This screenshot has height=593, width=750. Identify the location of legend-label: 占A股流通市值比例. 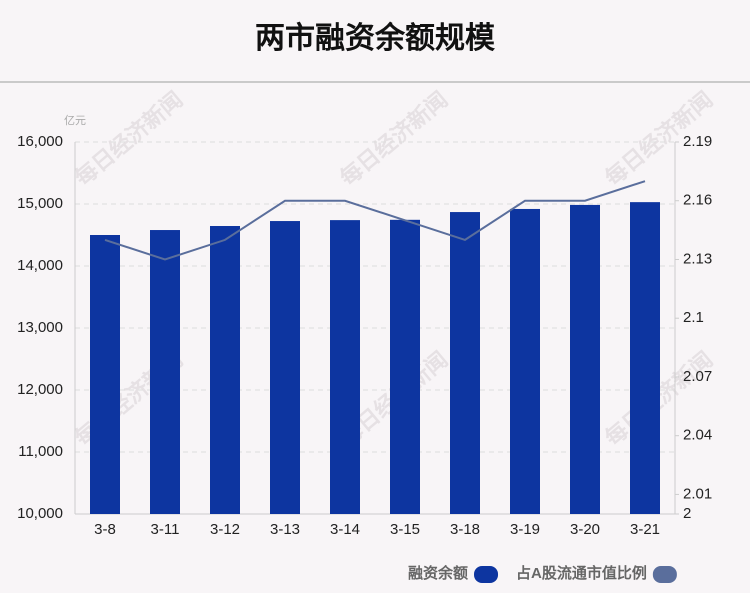
(581, 573).